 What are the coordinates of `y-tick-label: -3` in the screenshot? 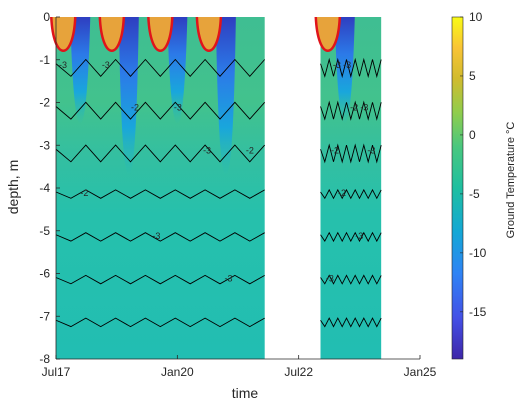 It's located at (44, 145).